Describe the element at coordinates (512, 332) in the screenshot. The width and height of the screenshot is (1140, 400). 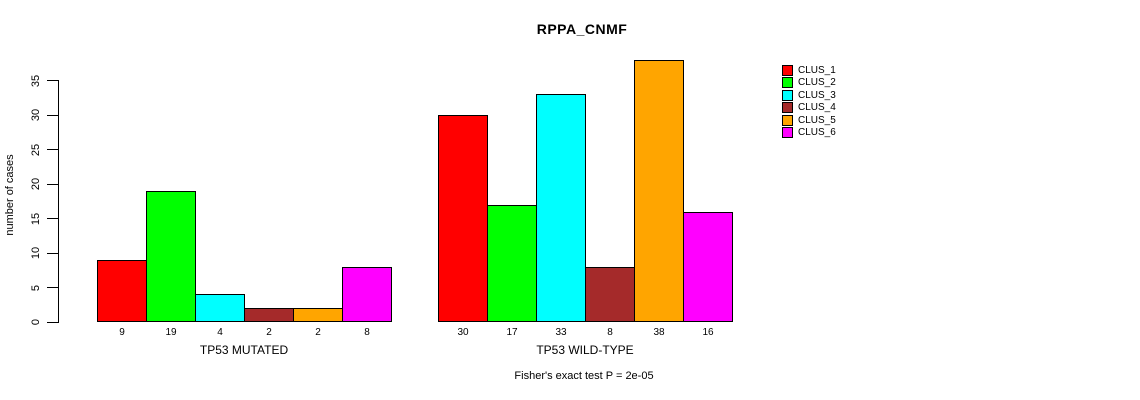
I see `bar-value-label: 17` at that location.